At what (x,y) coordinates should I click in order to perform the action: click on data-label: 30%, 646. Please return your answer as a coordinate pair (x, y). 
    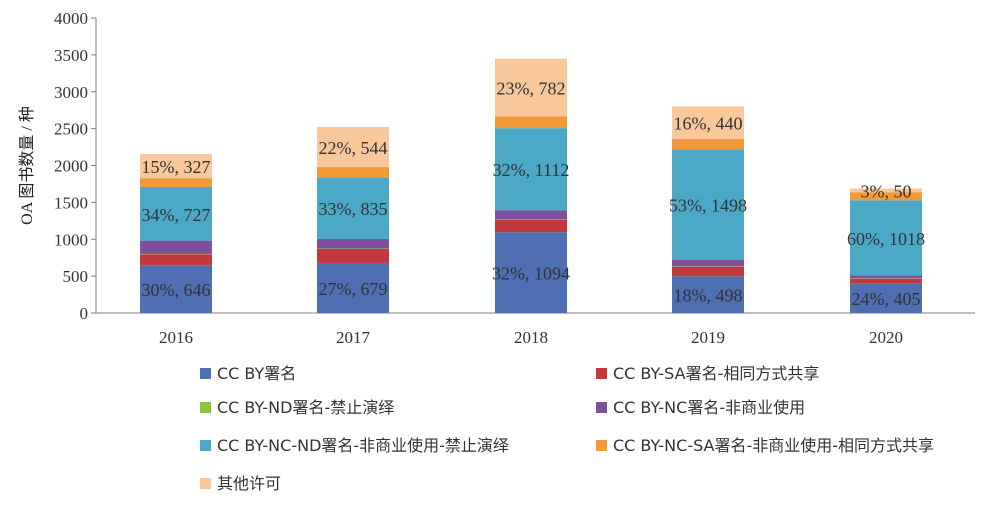
    Looking at the image, I should click on (176, 290).